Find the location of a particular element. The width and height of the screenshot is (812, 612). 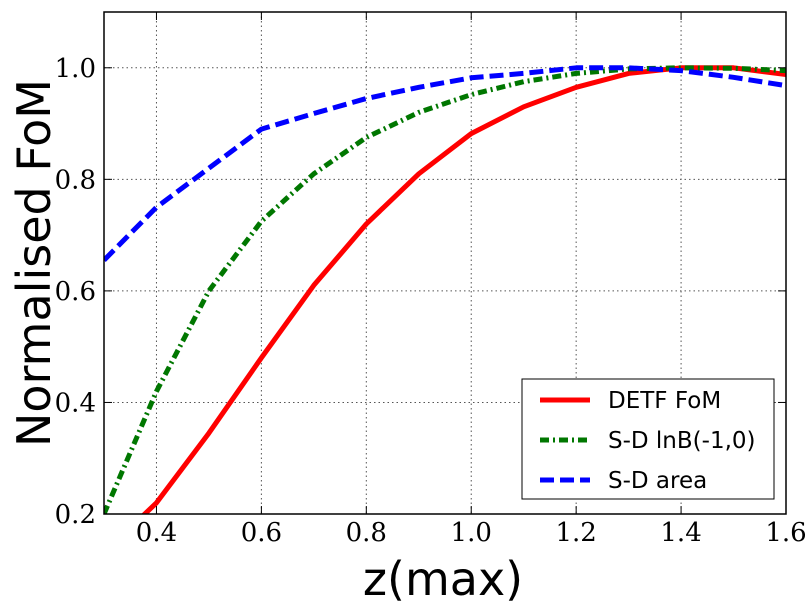

x-tick-label: 0.4 is located at coordinates (156, 533).